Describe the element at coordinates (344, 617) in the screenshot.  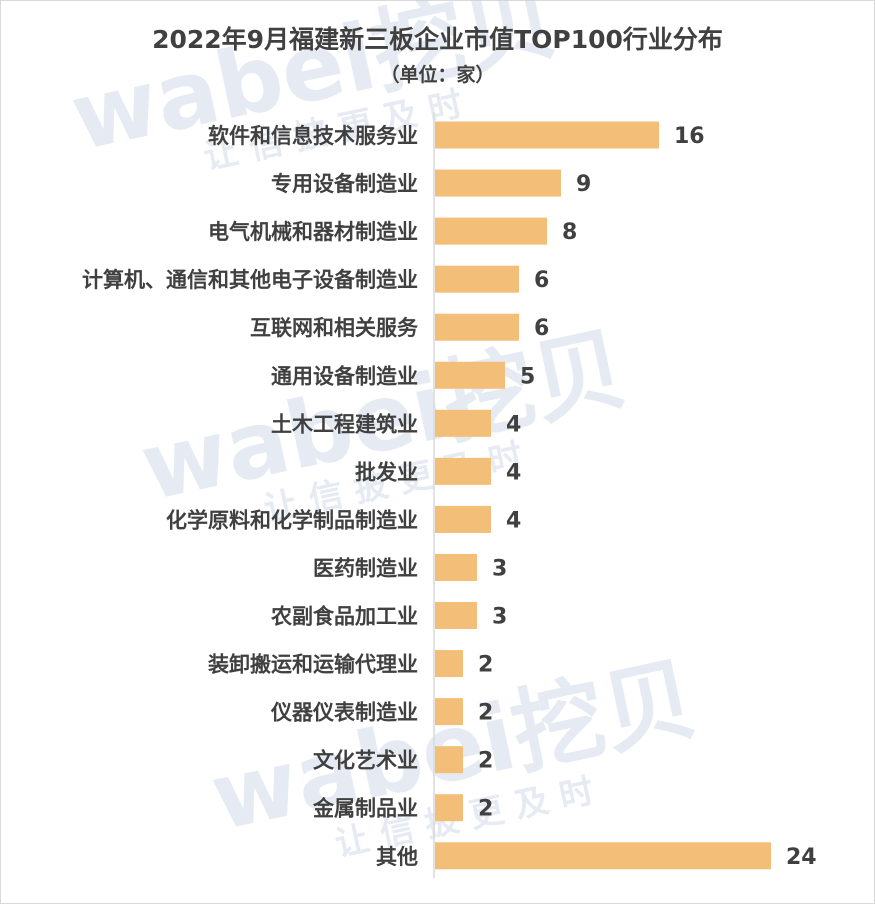
I see `category-label-10: 农副食品加工业` at that location.